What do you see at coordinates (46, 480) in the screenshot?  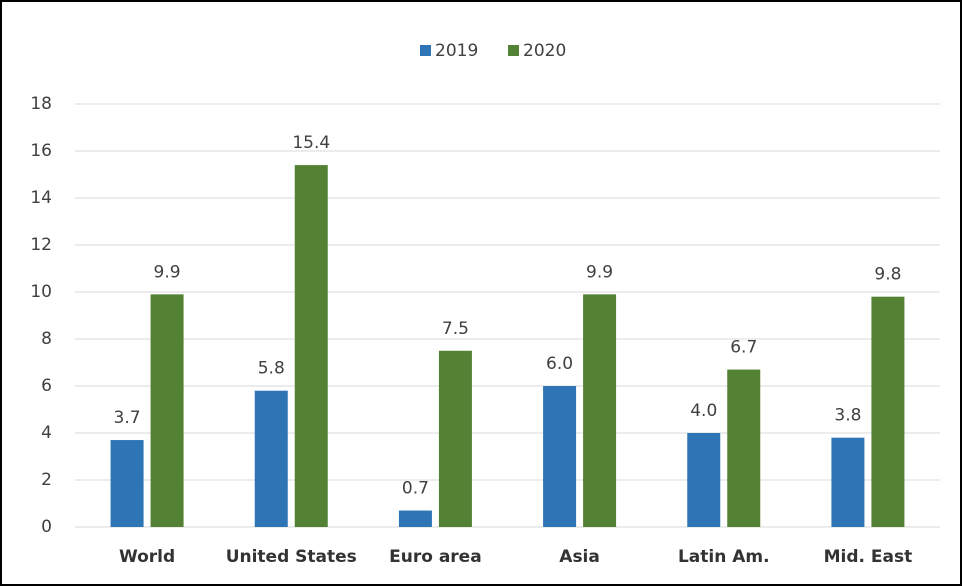 I see `y-tick-label: 2` at bounding box center [46, 480].